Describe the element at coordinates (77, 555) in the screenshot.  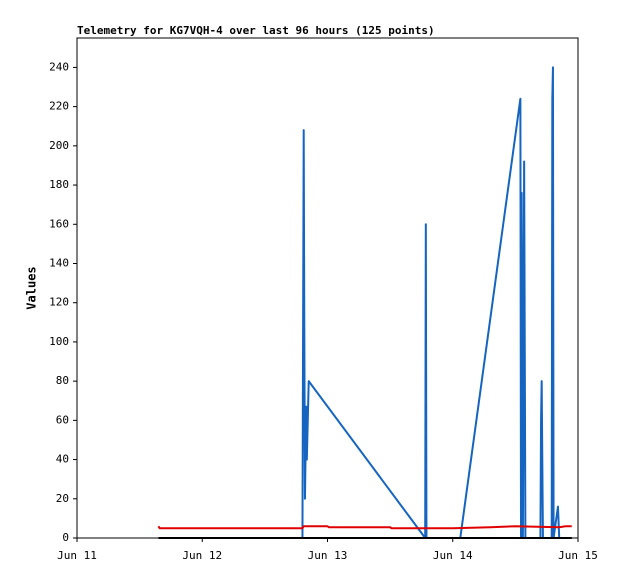
I see `x-tick-label: Jun 11` at that location.